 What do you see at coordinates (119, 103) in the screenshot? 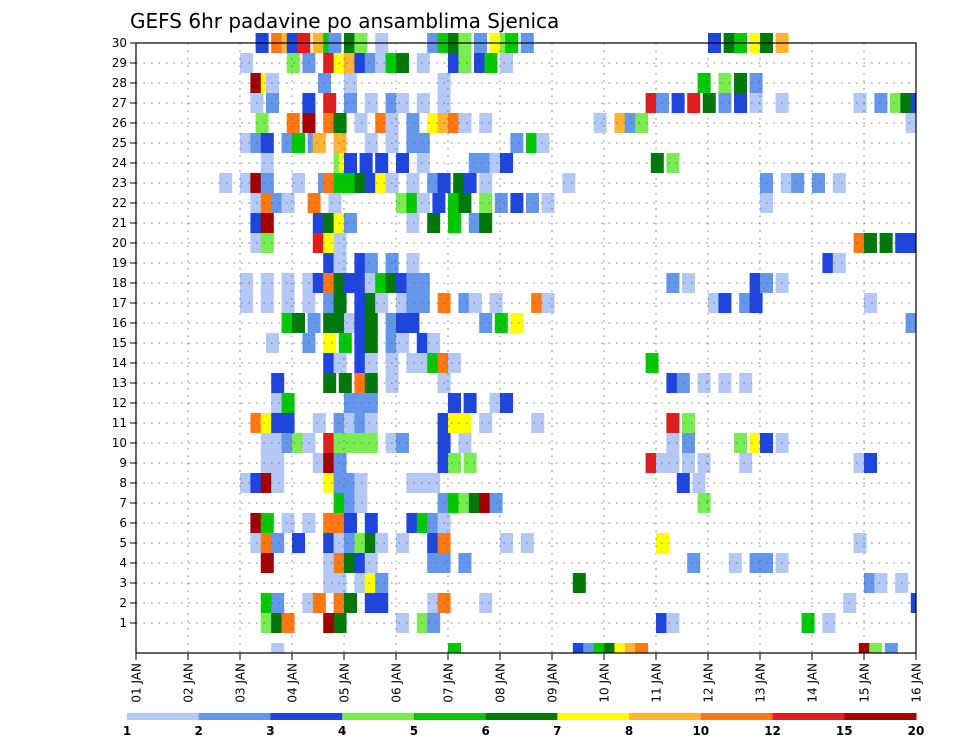
I see `y-tick-label: 27` at bounding box center [119, 103].